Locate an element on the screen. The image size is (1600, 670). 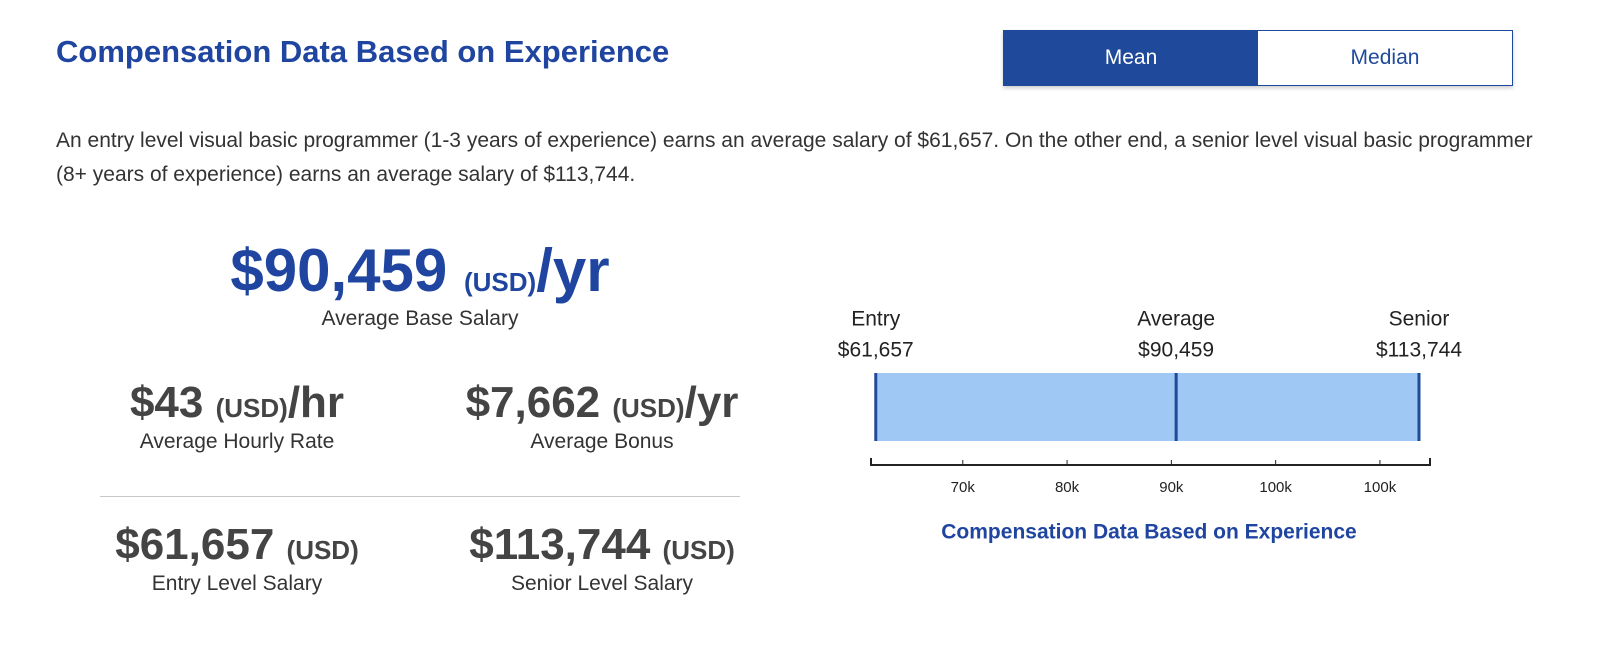
stat-label: Average Bonus is located at coordinates (602, 441).